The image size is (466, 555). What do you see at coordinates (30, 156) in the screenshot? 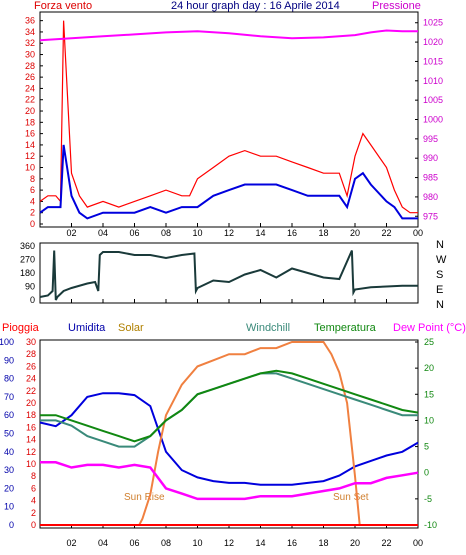
I see `wind-tick-label: 12` at bounding box center [30, 156].